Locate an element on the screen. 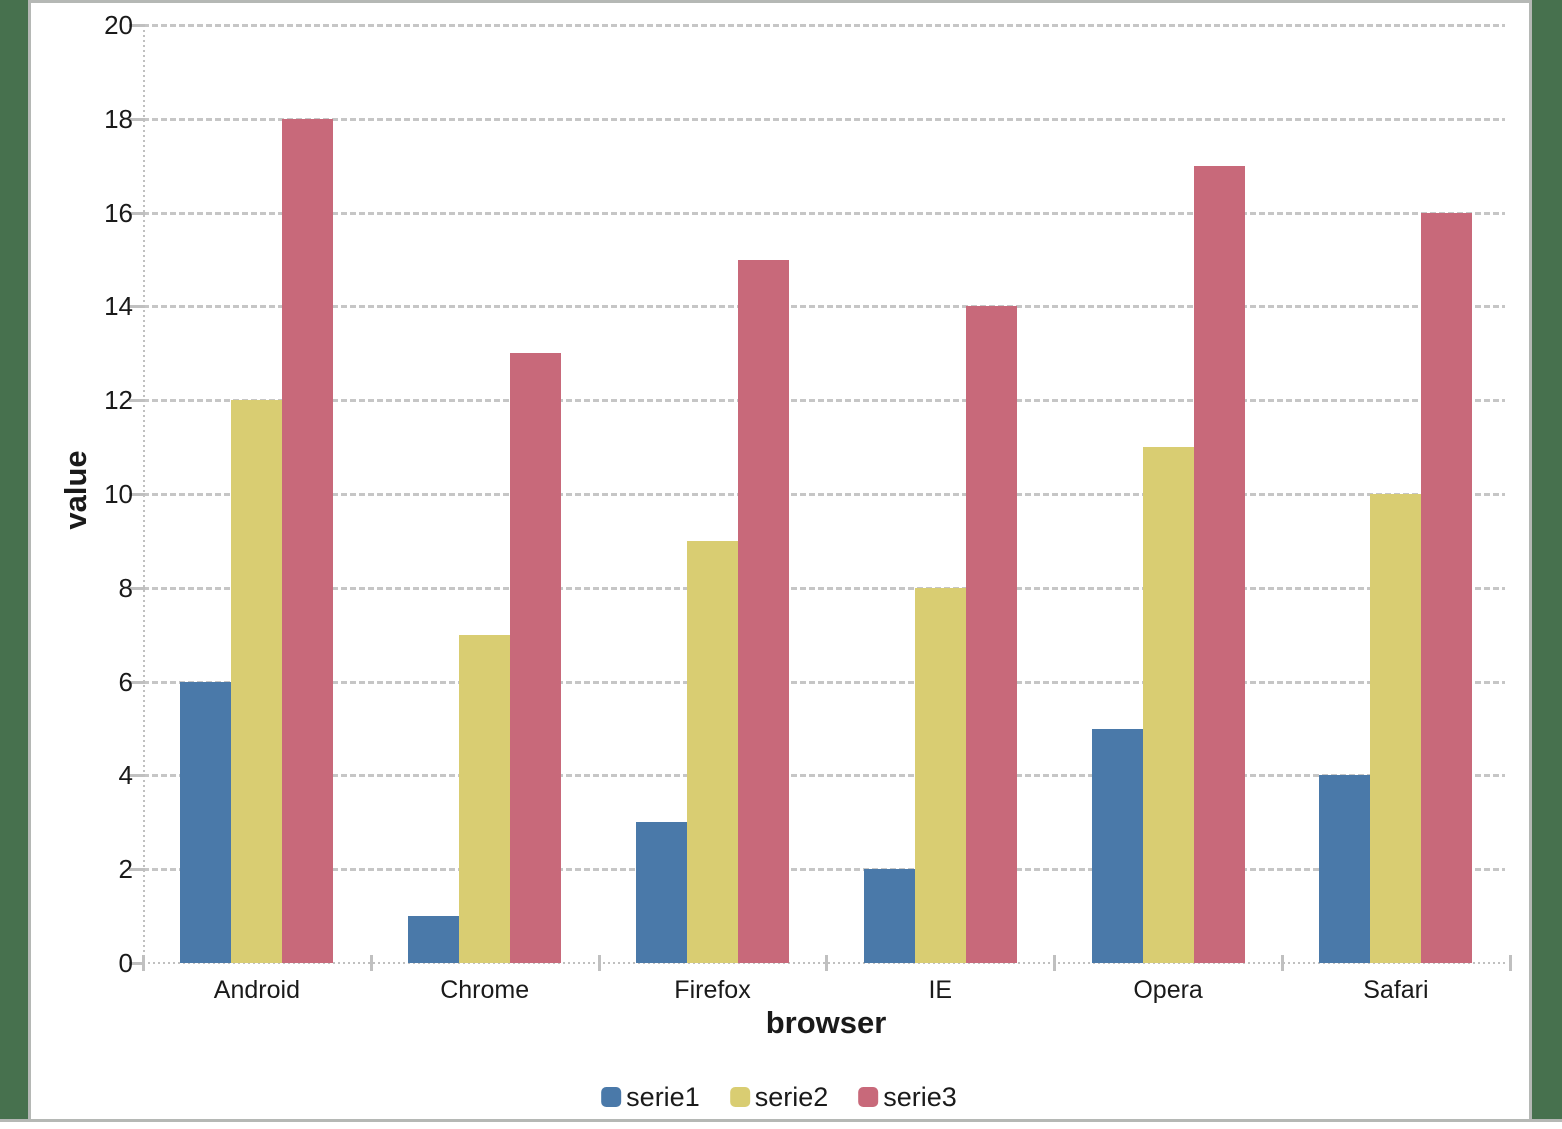 The image size is (1562, 1129). panel-bottom-border is located at coordinates (781, 1120).